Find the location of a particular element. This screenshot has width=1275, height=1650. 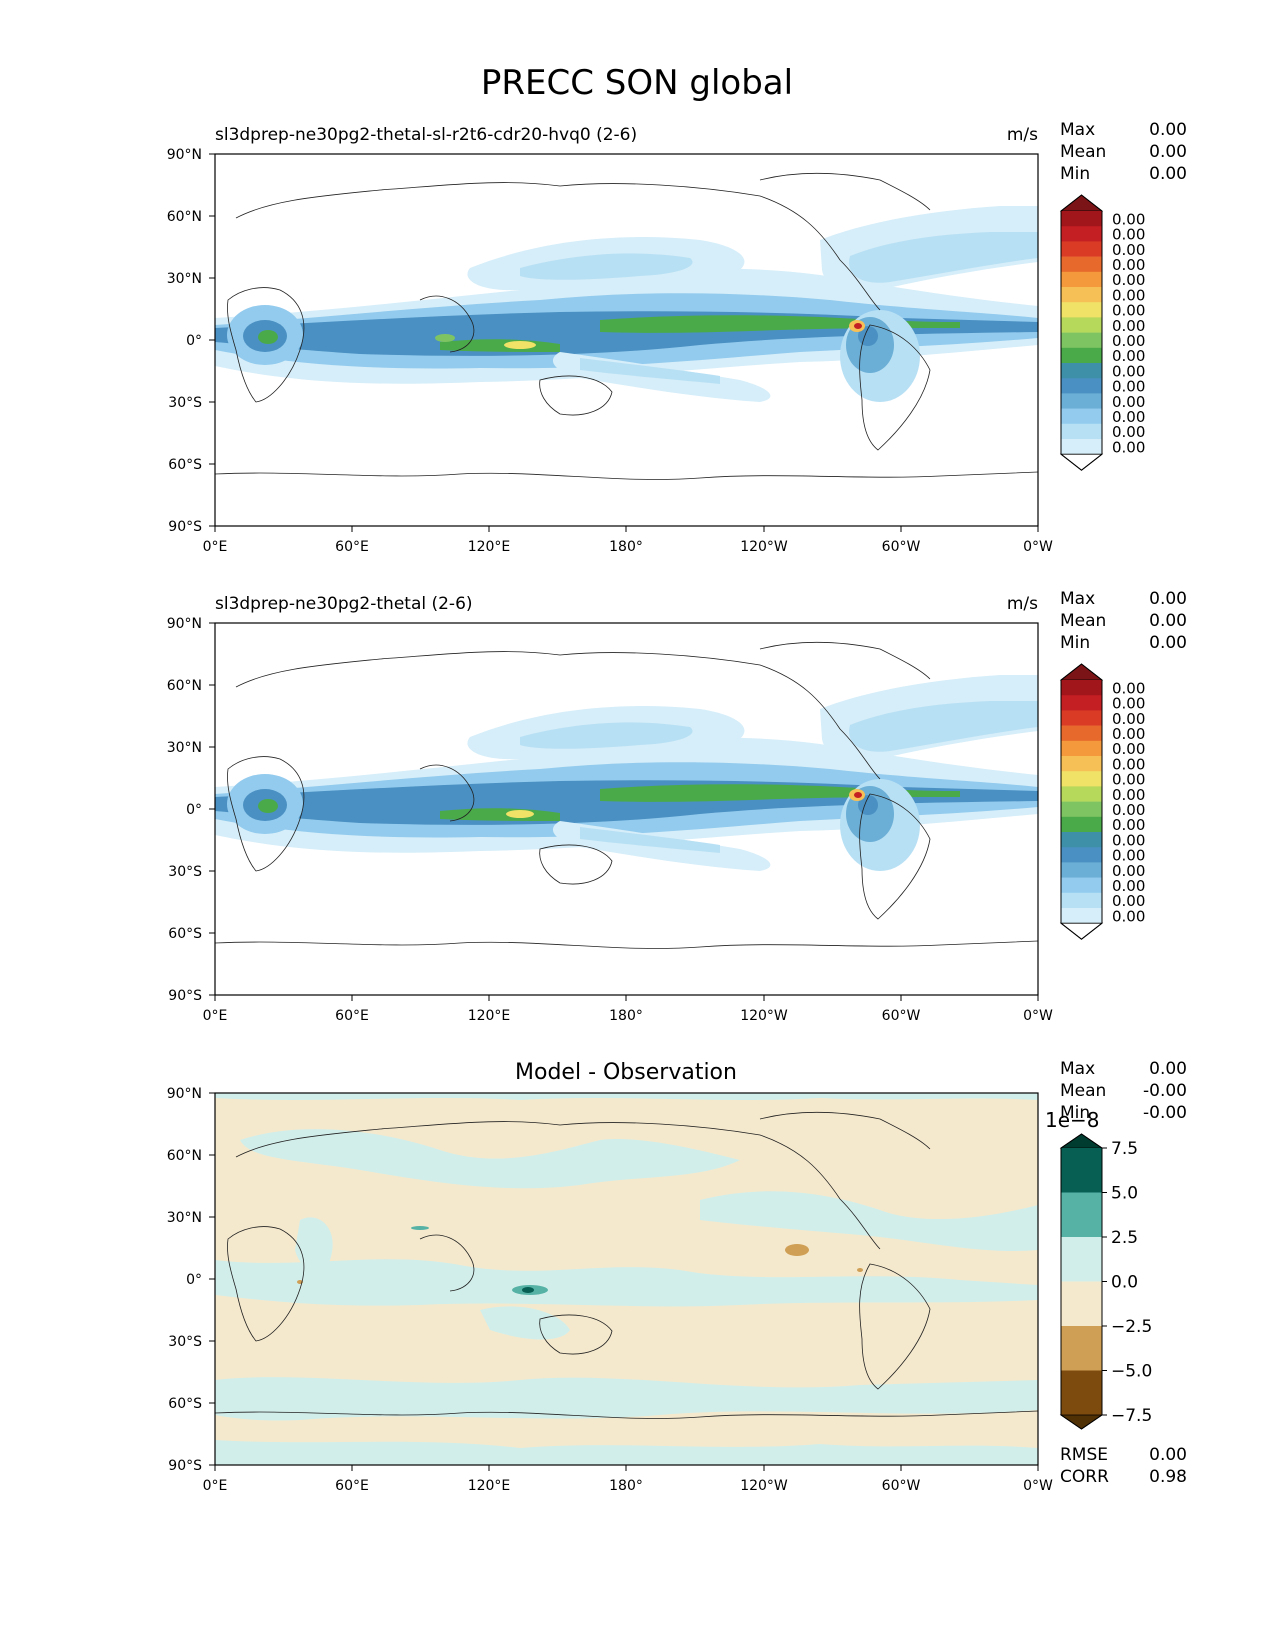

lon-tick: 120°W is located at coordinates (764, 1479).